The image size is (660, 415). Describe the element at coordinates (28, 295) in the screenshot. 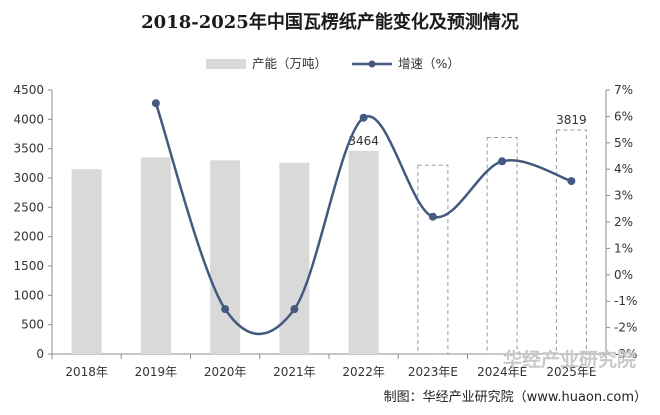

I see `y-left-tick-label: 1000` at that location.